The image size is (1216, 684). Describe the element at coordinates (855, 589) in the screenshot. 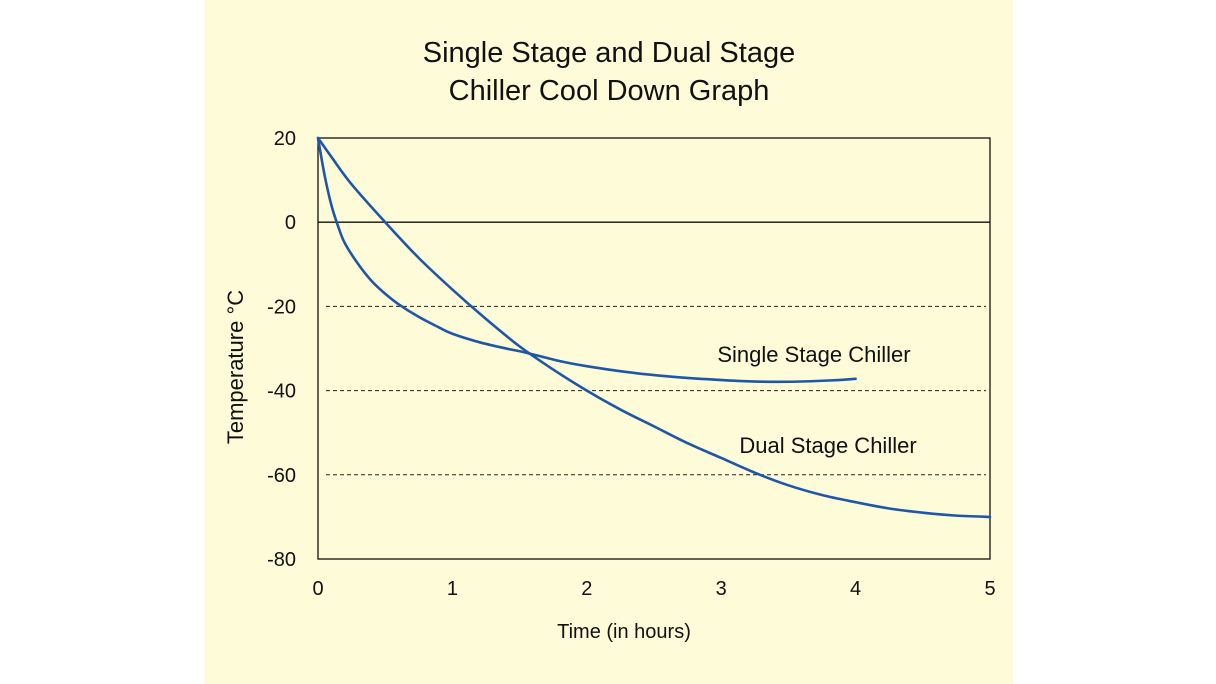

I see `x-tick-label: 4` at that location.